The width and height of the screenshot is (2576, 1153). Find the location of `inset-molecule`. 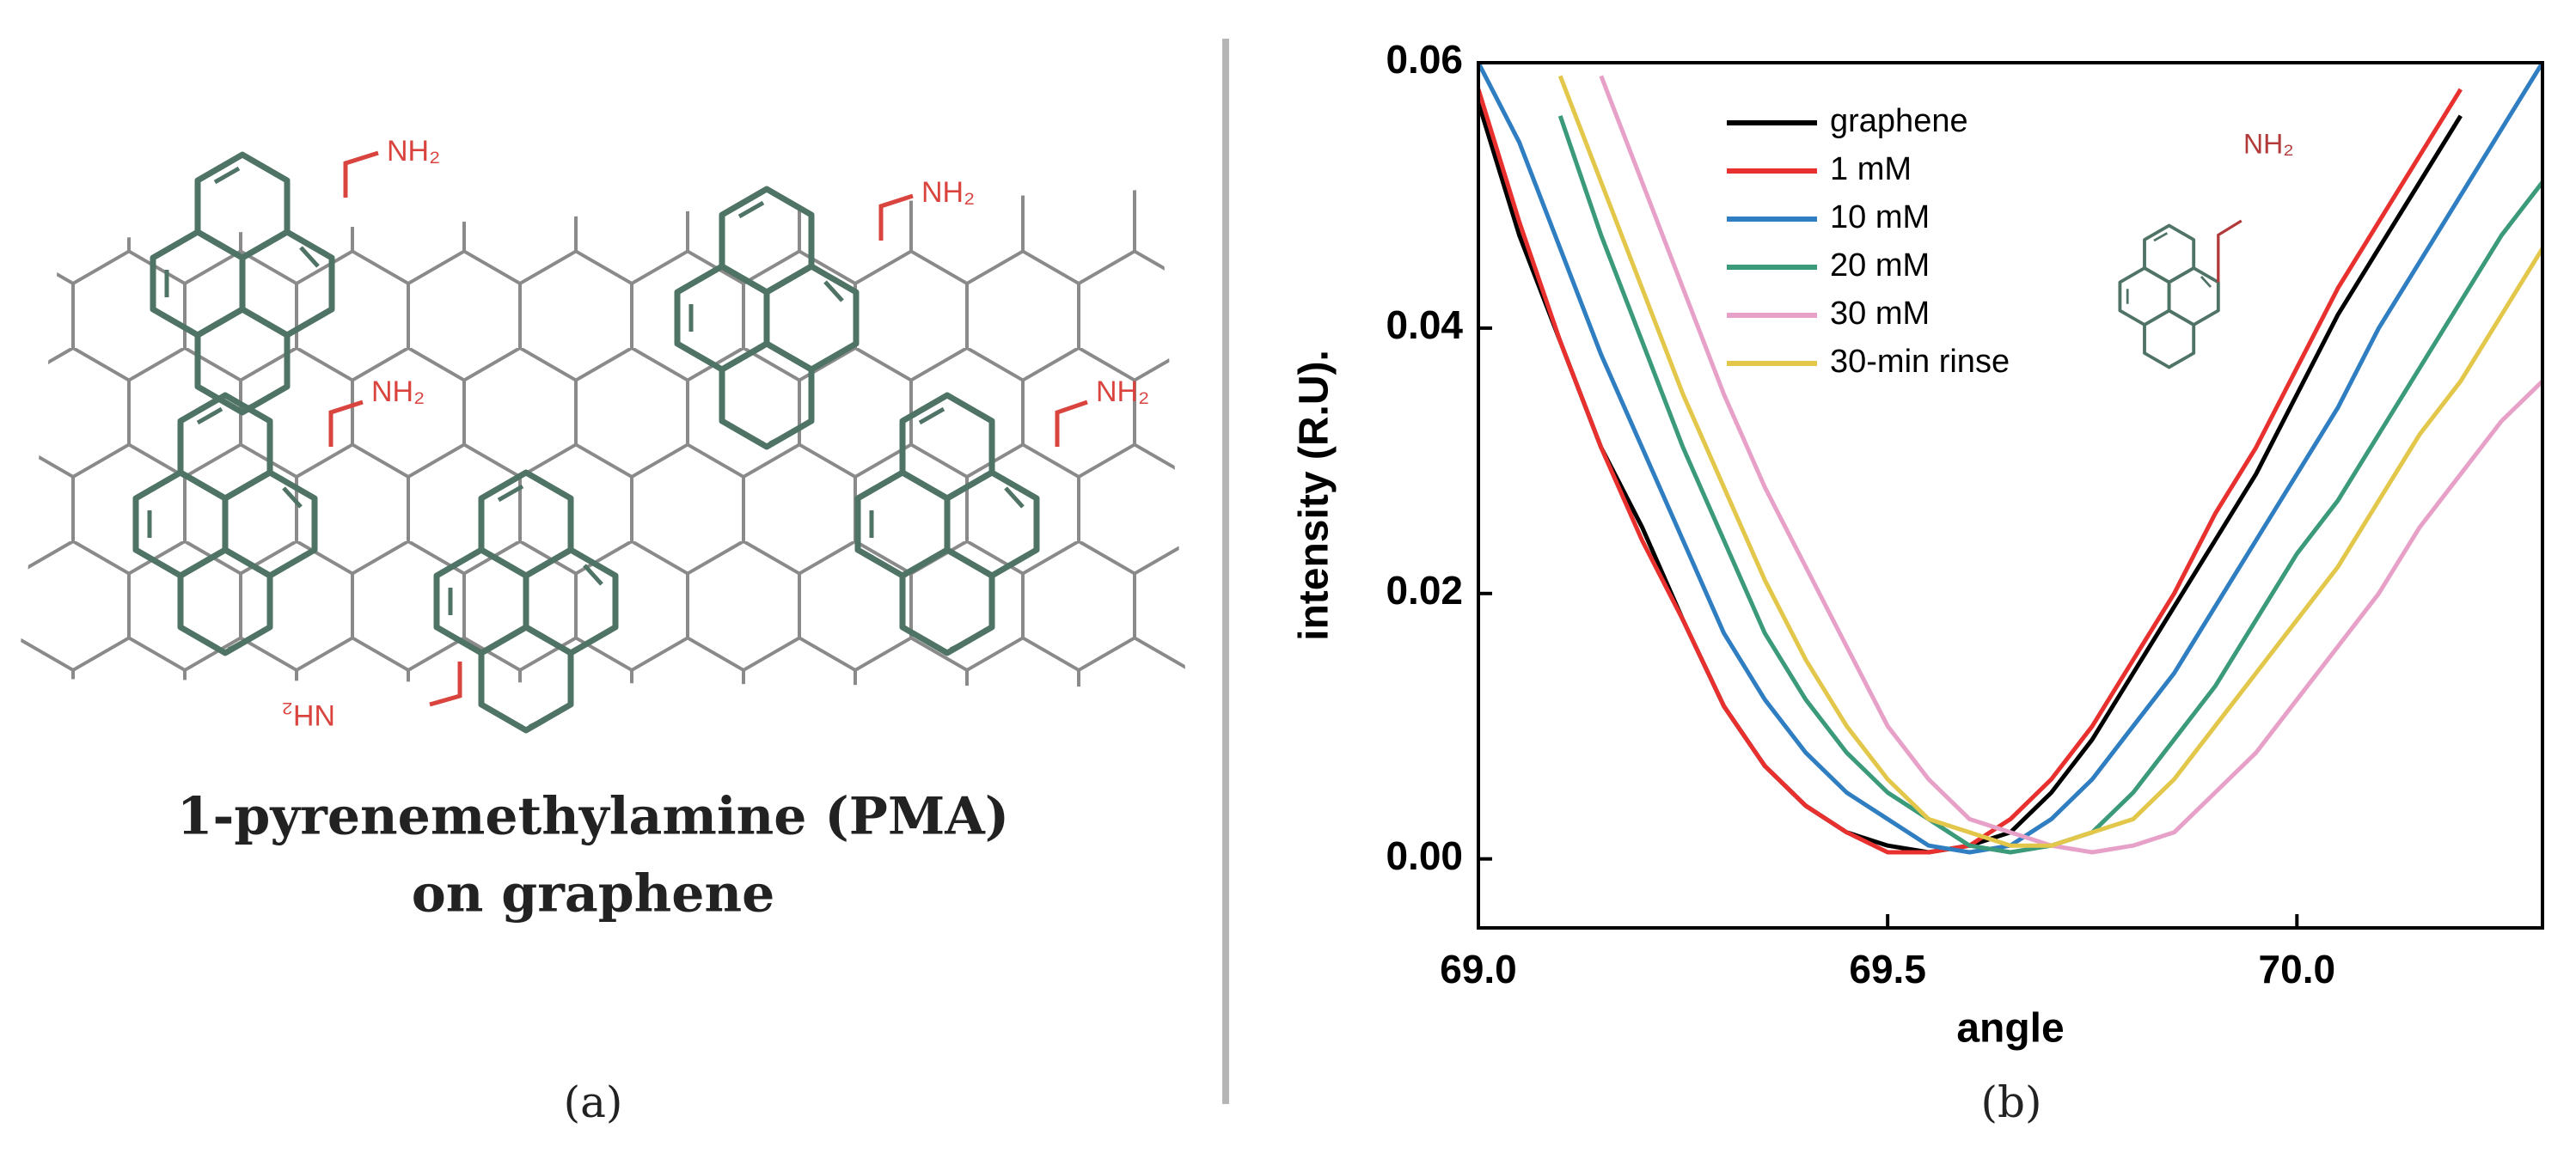

inset-molecule is located at coordinates (2180, 294).